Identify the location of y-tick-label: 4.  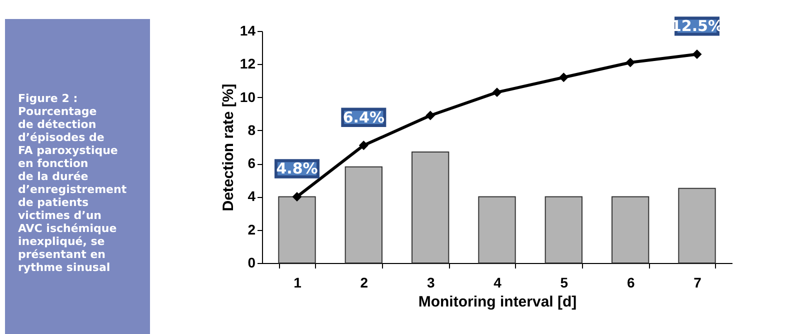
(252, 196).